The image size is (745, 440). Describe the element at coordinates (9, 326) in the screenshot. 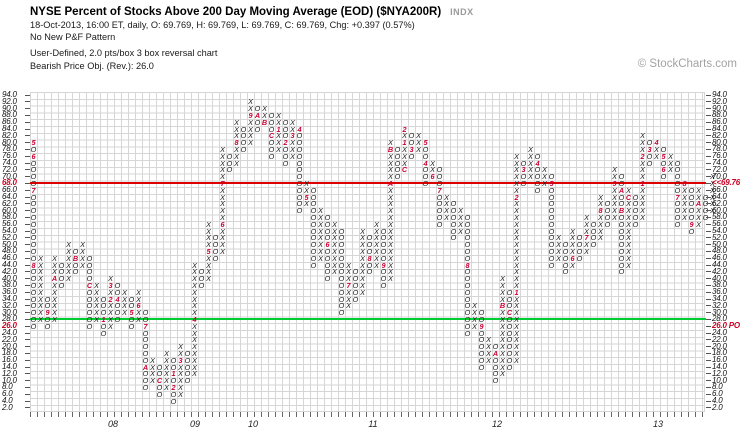

I see `y-axis-label-left: 26.0` at that location.